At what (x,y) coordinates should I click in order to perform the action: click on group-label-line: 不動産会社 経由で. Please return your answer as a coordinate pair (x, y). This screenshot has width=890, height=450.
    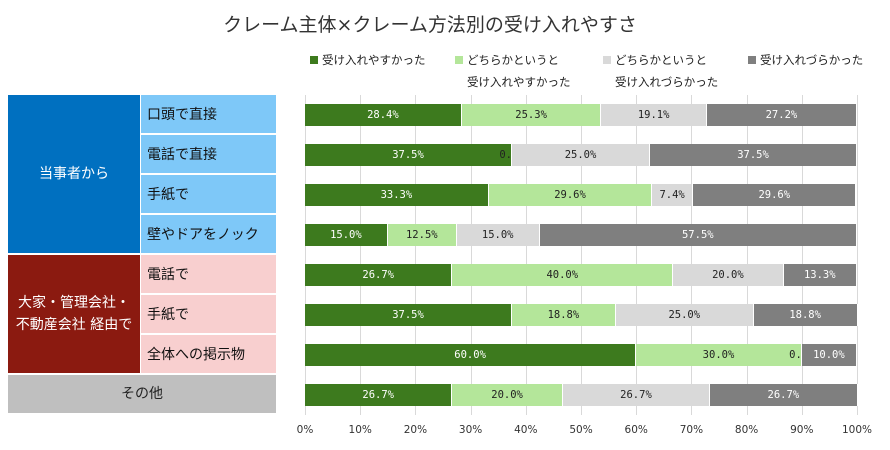
    Looking at the image, I should click on (74, 325).